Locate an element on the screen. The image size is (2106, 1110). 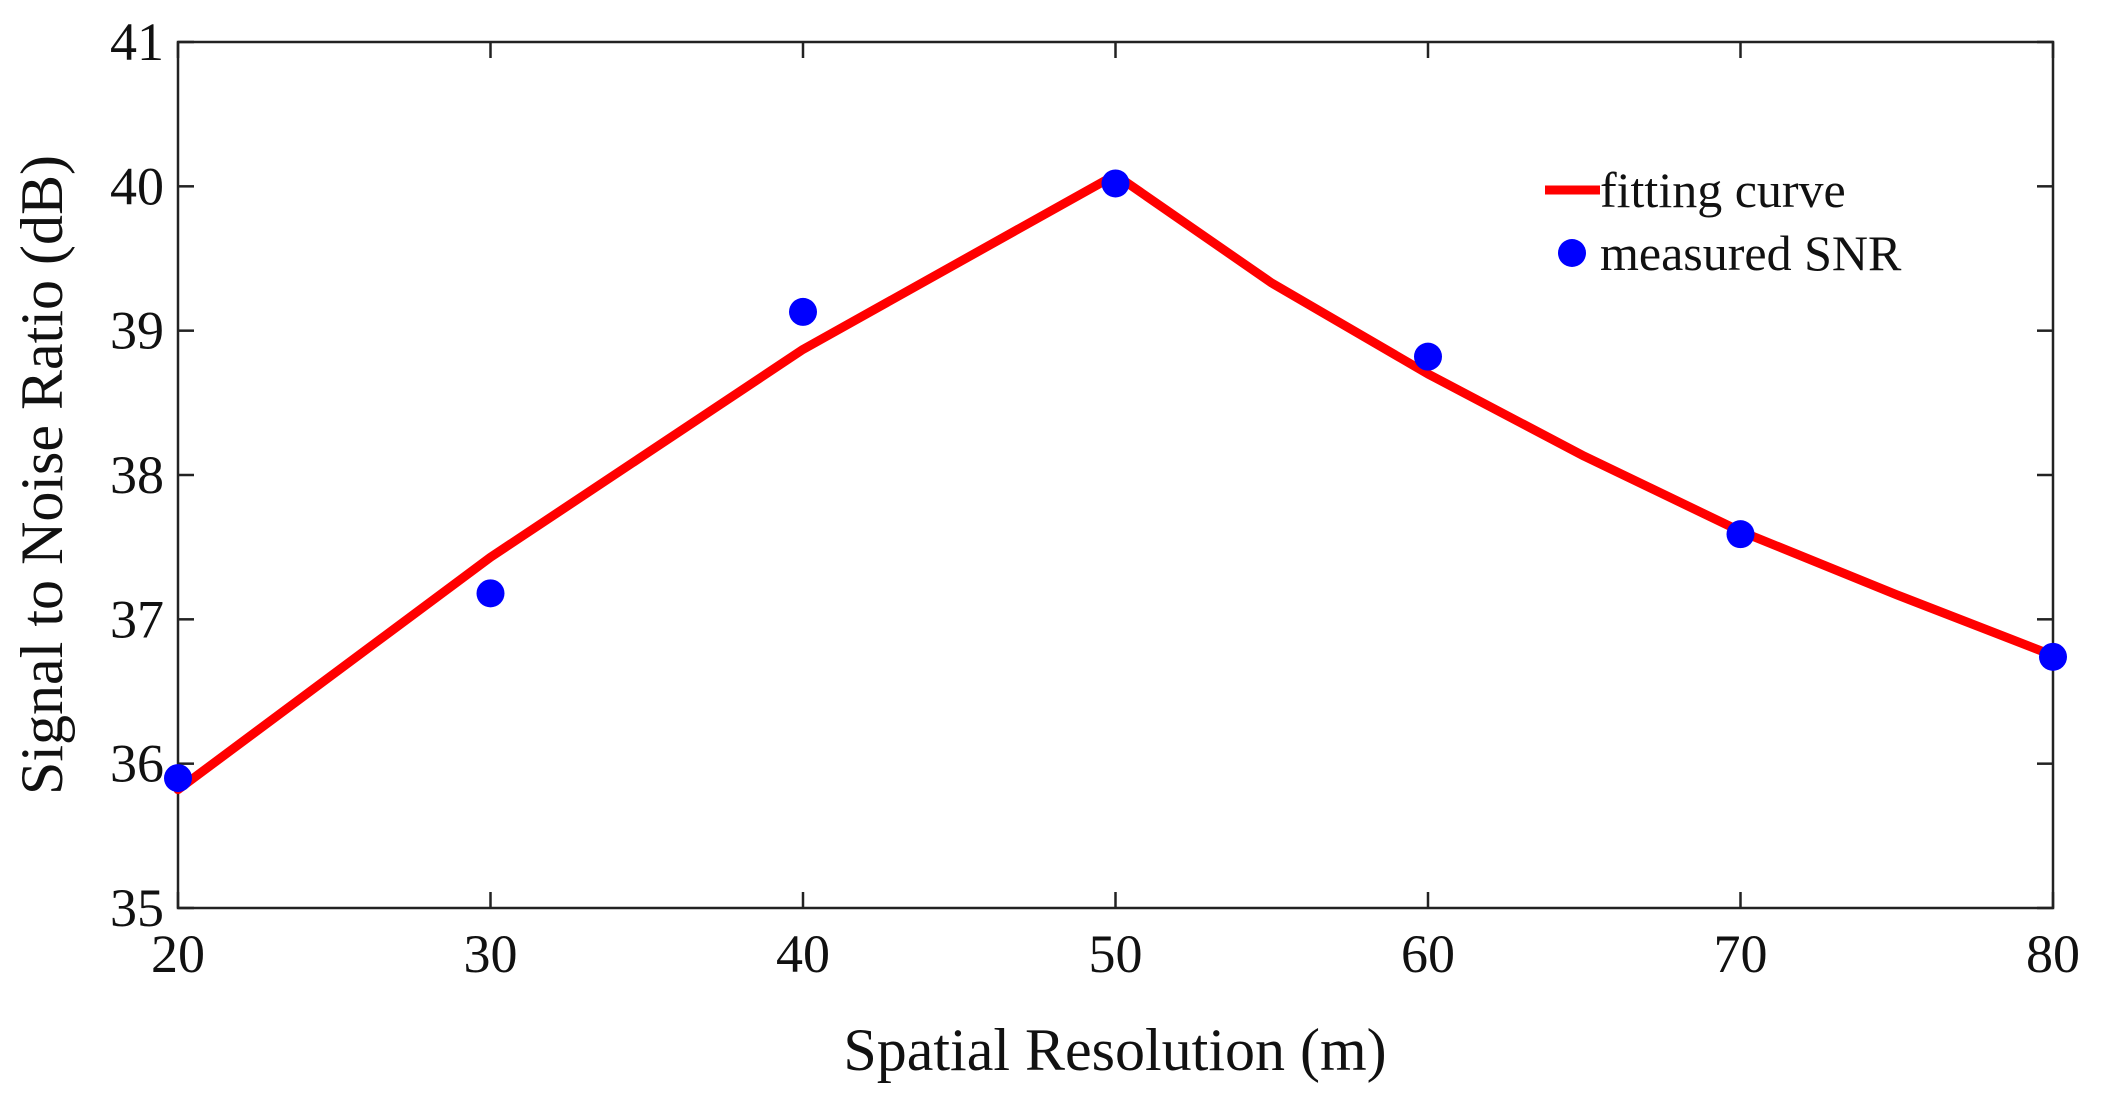
legend-measured-snr-marker is located at coordinates (1572, 253).